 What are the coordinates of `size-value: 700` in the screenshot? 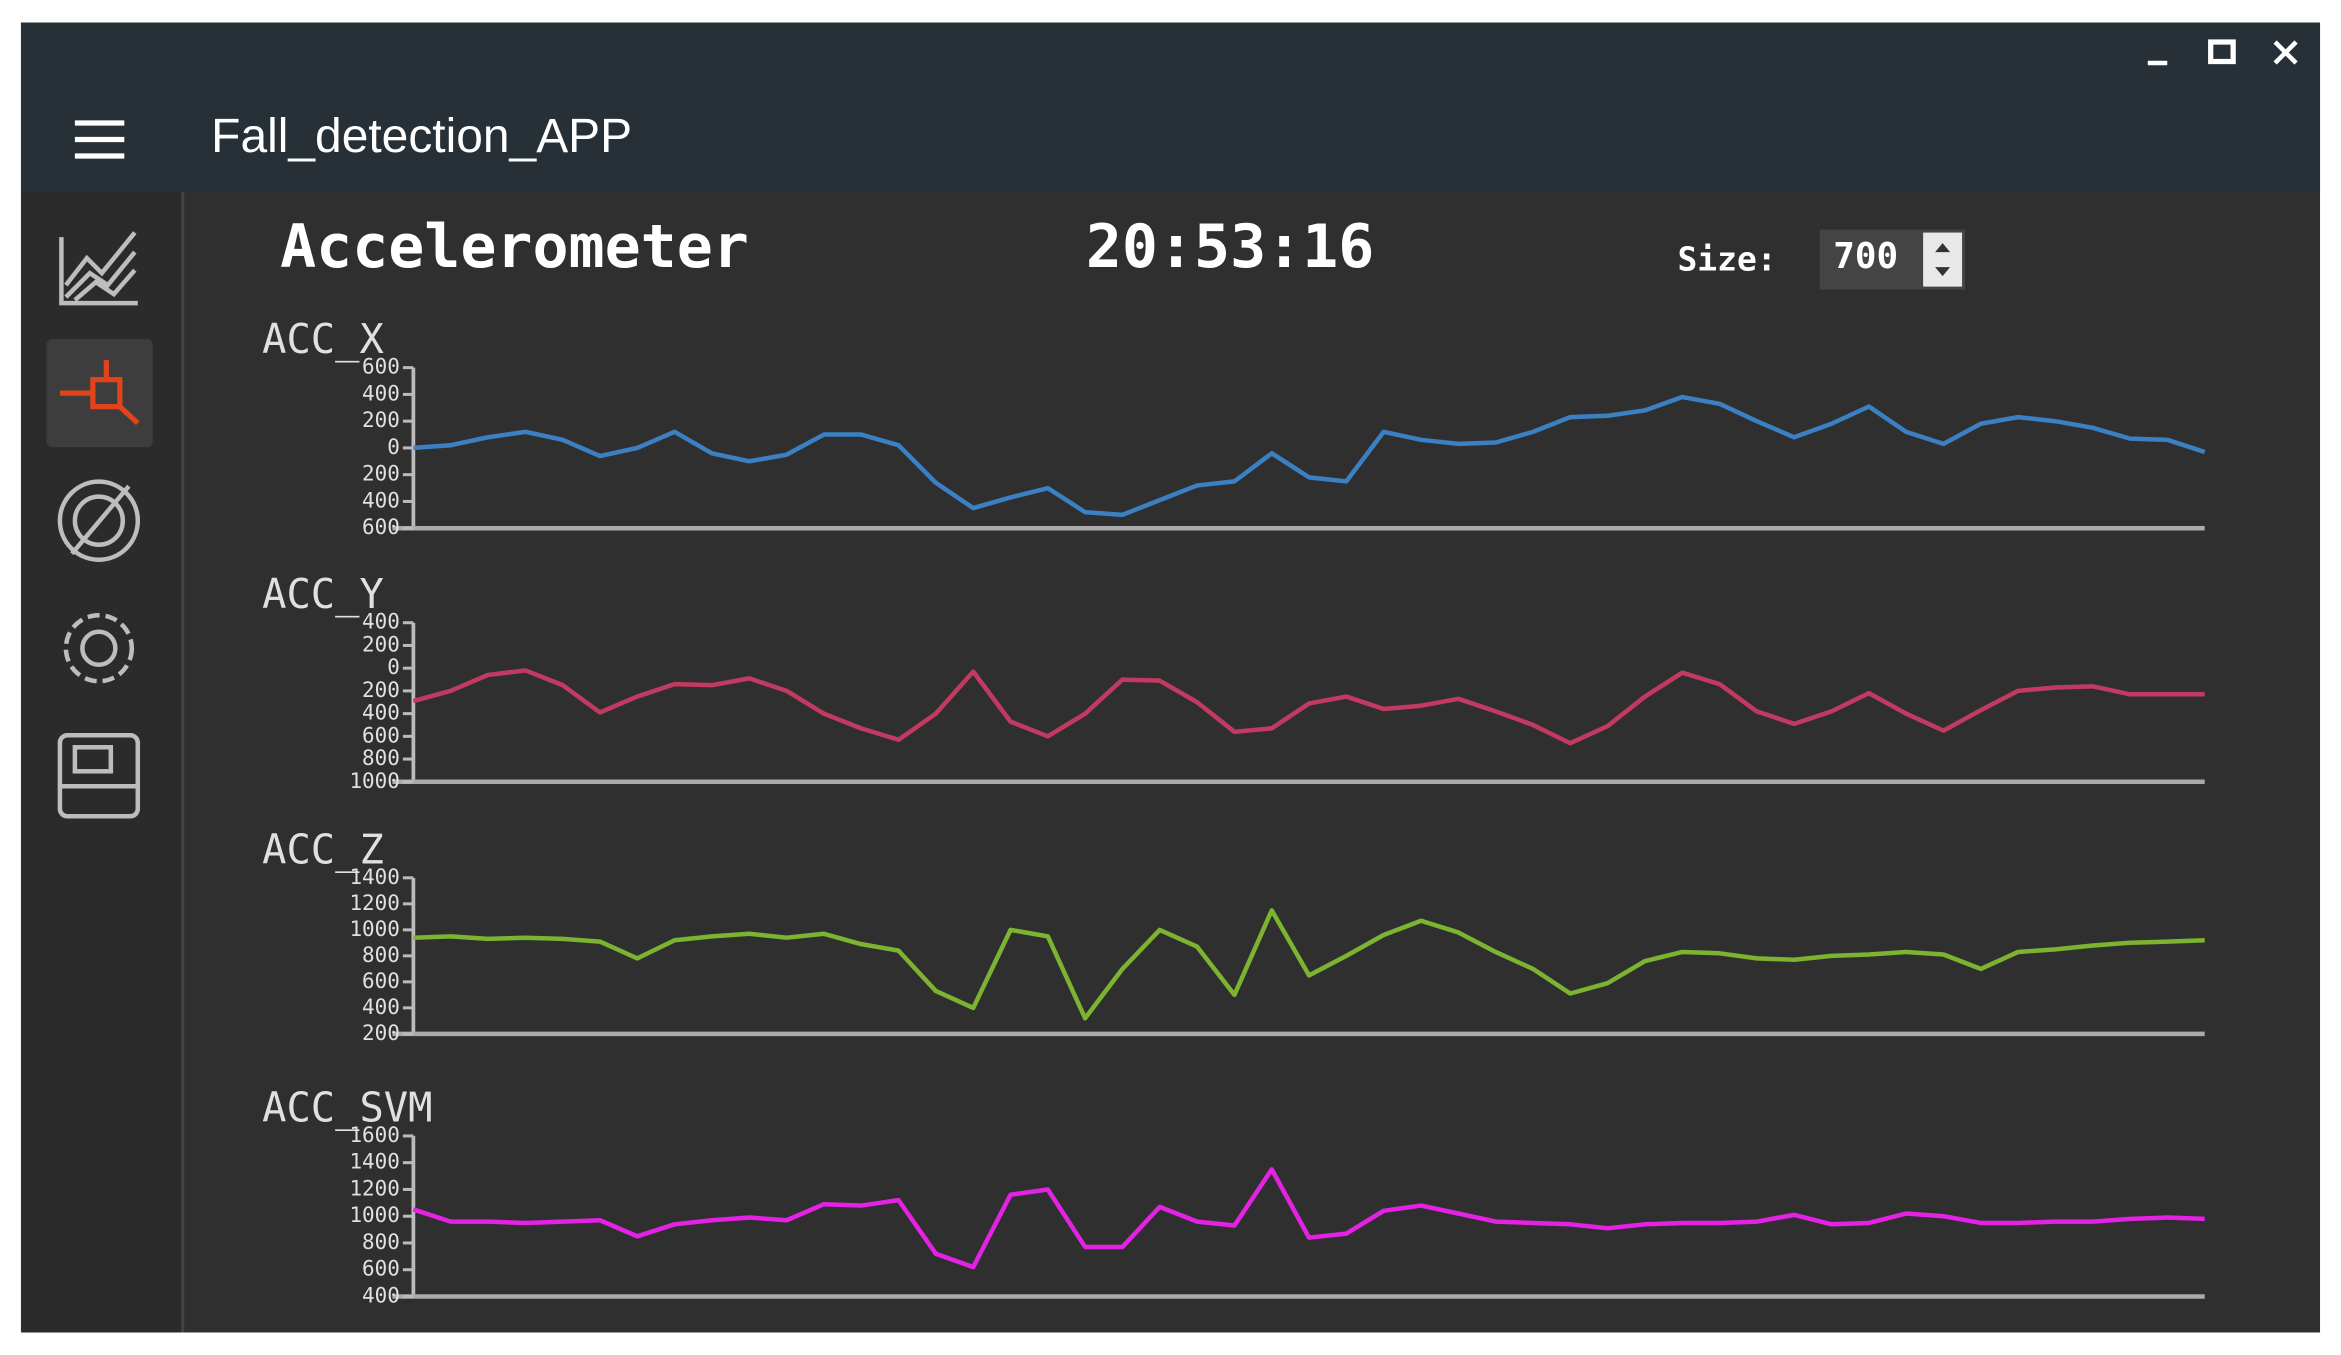 It's located at (1865, 256).